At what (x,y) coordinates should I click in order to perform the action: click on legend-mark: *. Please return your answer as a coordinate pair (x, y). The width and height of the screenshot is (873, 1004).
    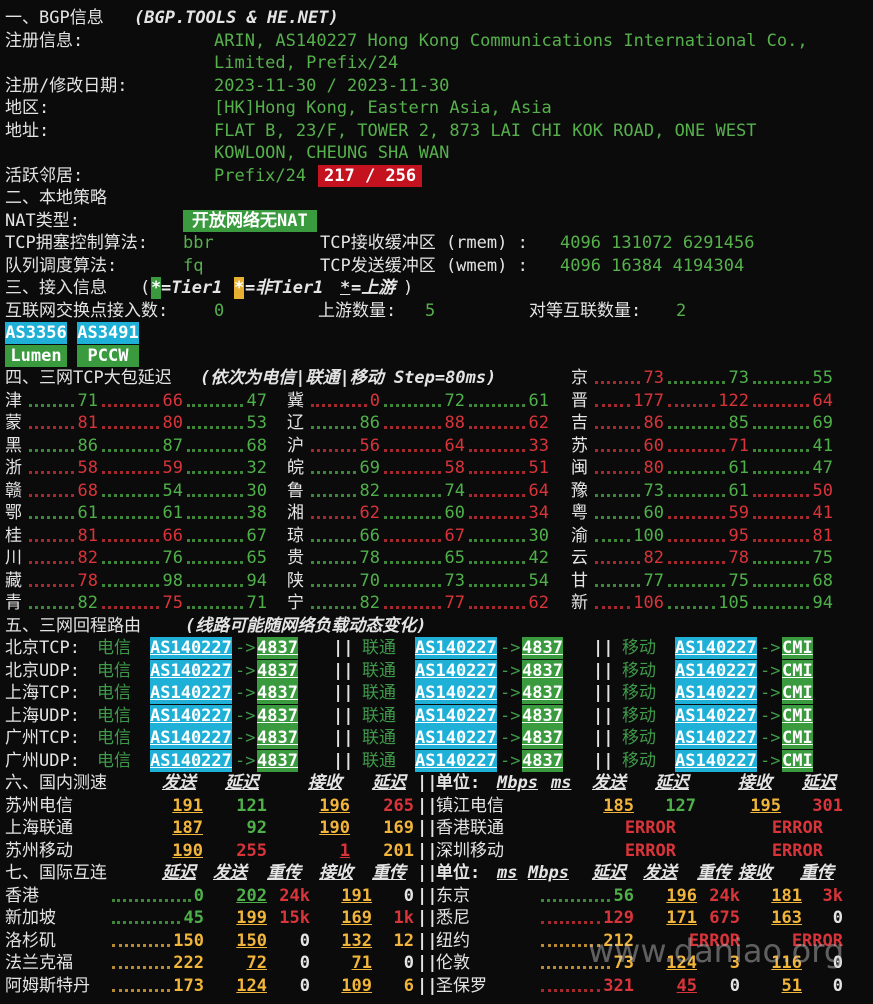
    Looking at the image, I should click on (156, 288).